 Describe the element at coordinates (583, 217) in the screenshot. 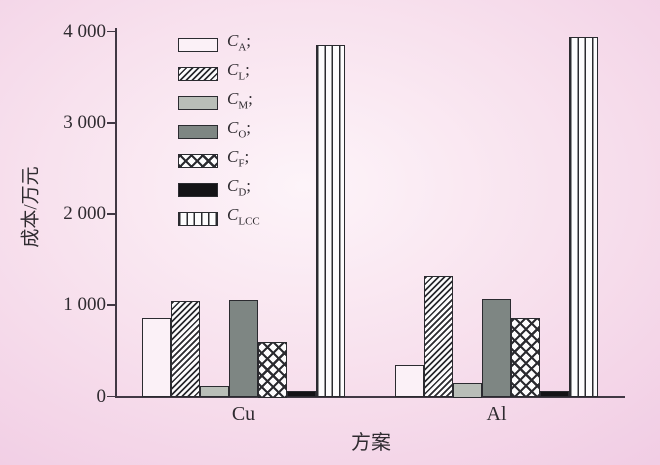

I see `bar-CLCC-Al` at that location.